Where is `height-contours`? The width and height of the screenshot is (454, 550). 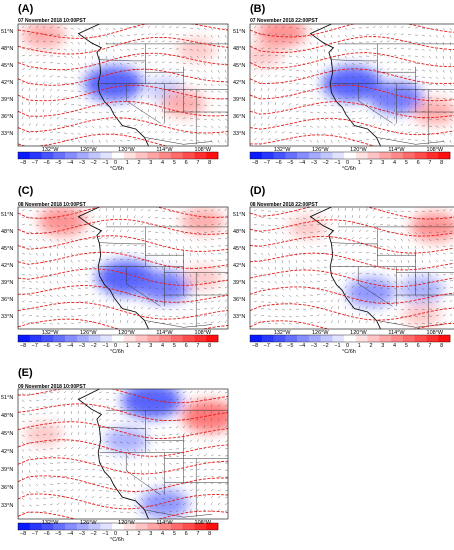
height-contours is located at coordinates (352, 268).